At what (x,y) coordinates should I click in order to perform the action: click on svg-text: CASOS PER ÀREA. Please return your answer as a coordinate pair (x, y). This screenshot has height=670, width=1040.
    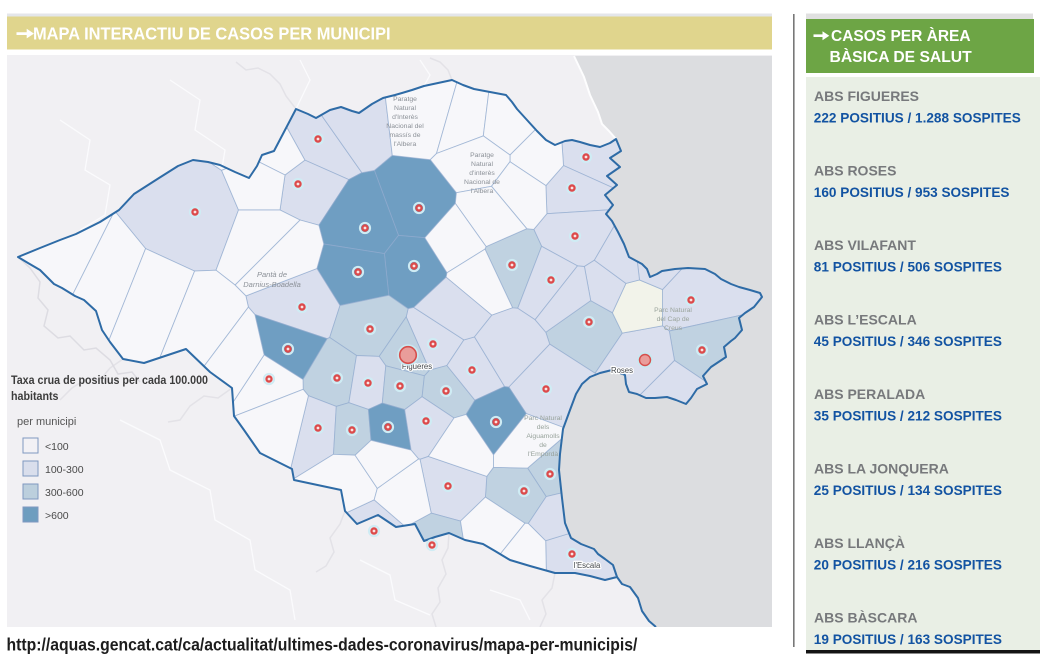
    Looking at the image, I should click on (901, 35).